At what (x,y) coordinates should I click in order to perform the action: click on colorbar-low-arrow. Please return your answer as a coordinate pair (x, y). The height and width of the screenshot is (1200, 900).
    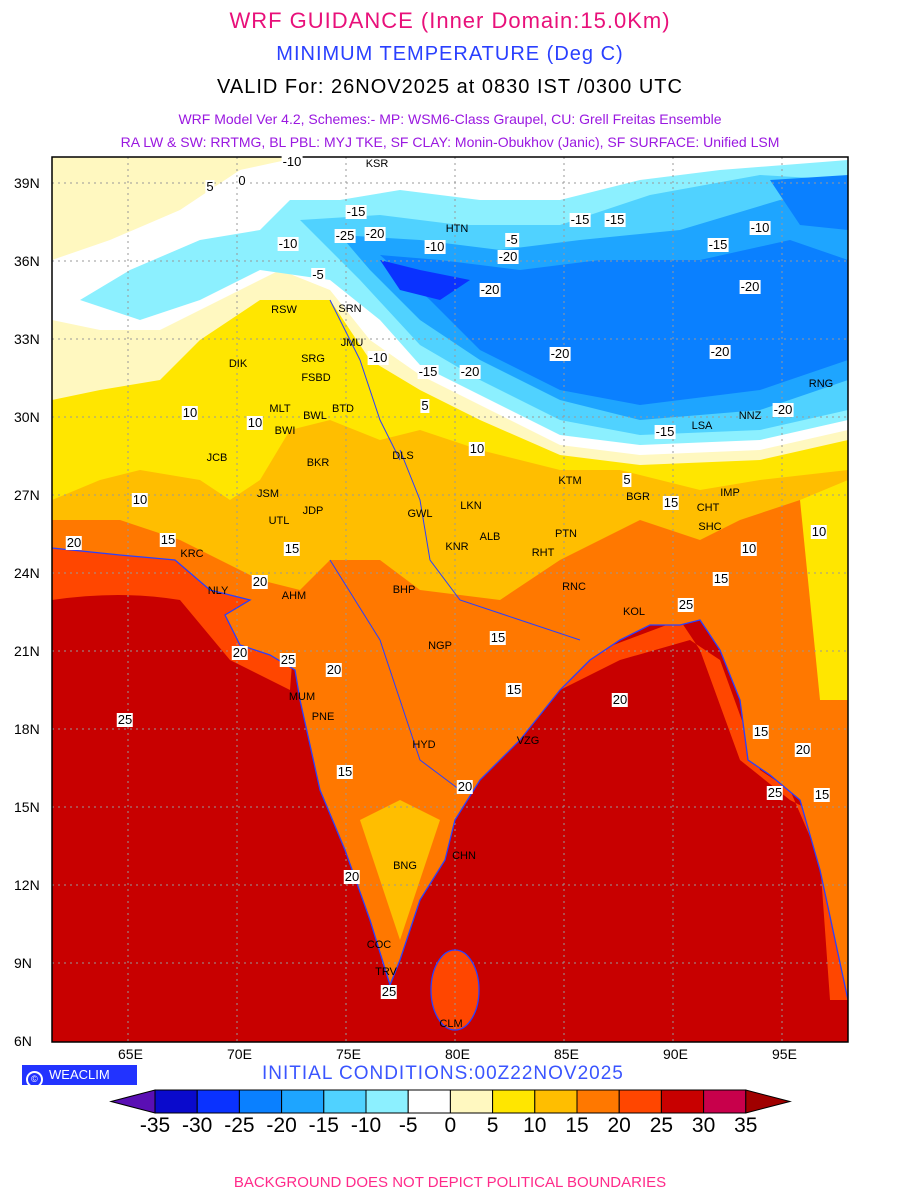
    Looking at the image, I should click on (132, 1101).